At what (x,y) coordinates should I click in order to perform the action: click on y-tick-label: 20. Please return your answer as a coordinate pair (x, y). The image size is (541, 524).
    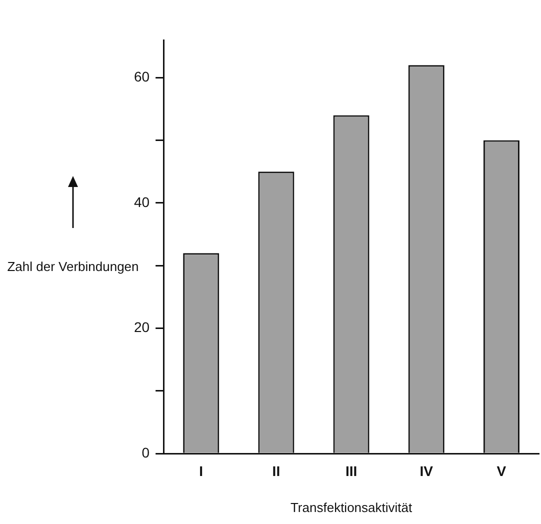
    Looking at the image, I should click on (142, 327).